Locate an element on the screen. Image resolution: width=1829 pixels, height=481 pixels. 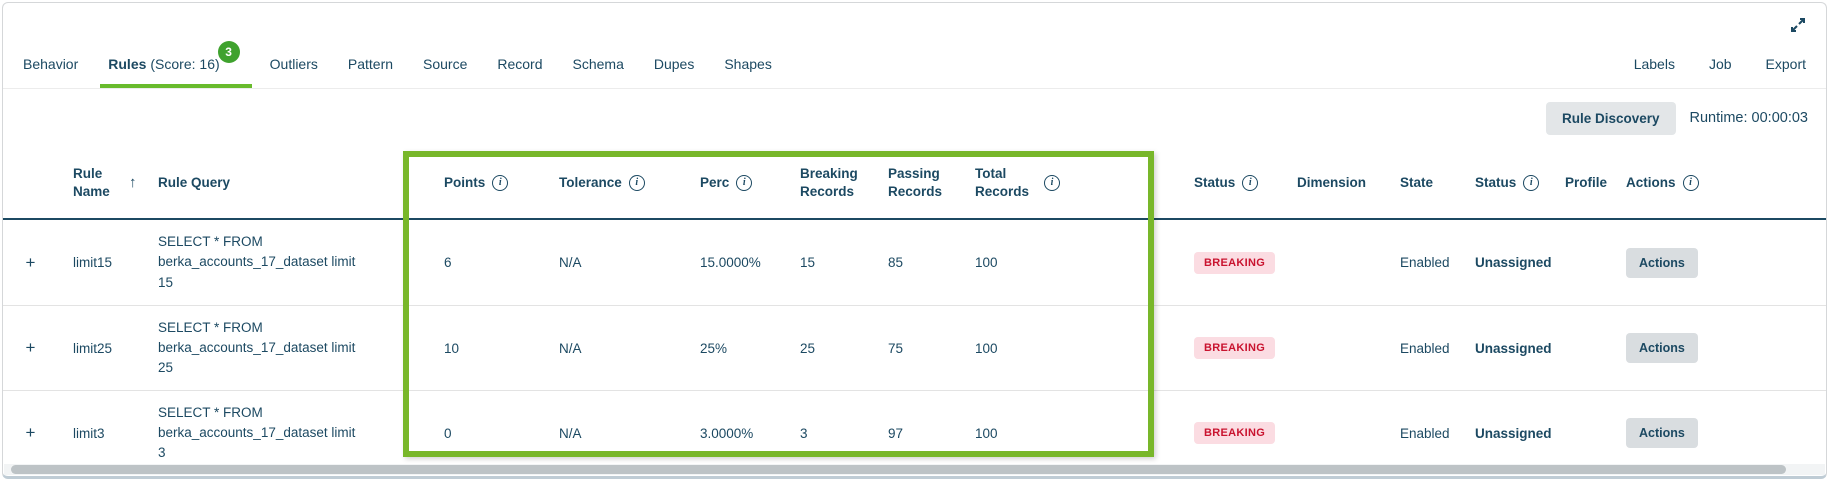
header-passing-records: Passing Records is located at coordinates (927, 182).